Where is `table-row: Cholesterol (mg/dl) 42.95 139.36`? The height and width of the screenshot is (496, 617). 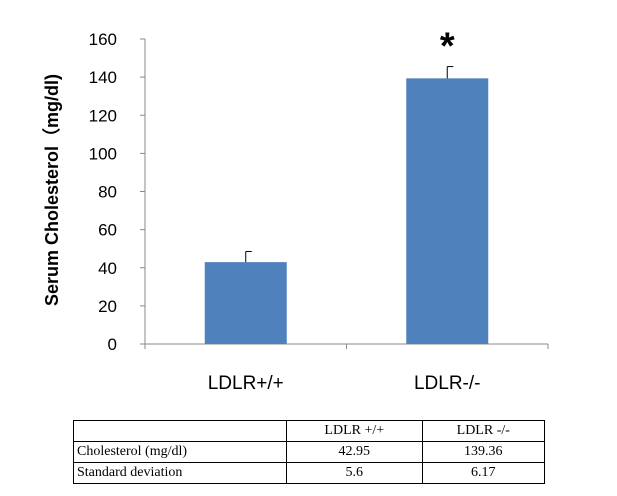
table-row: Cholesterol (mg/dl) 42.95 139.36 is located at coordinates (309, 452).